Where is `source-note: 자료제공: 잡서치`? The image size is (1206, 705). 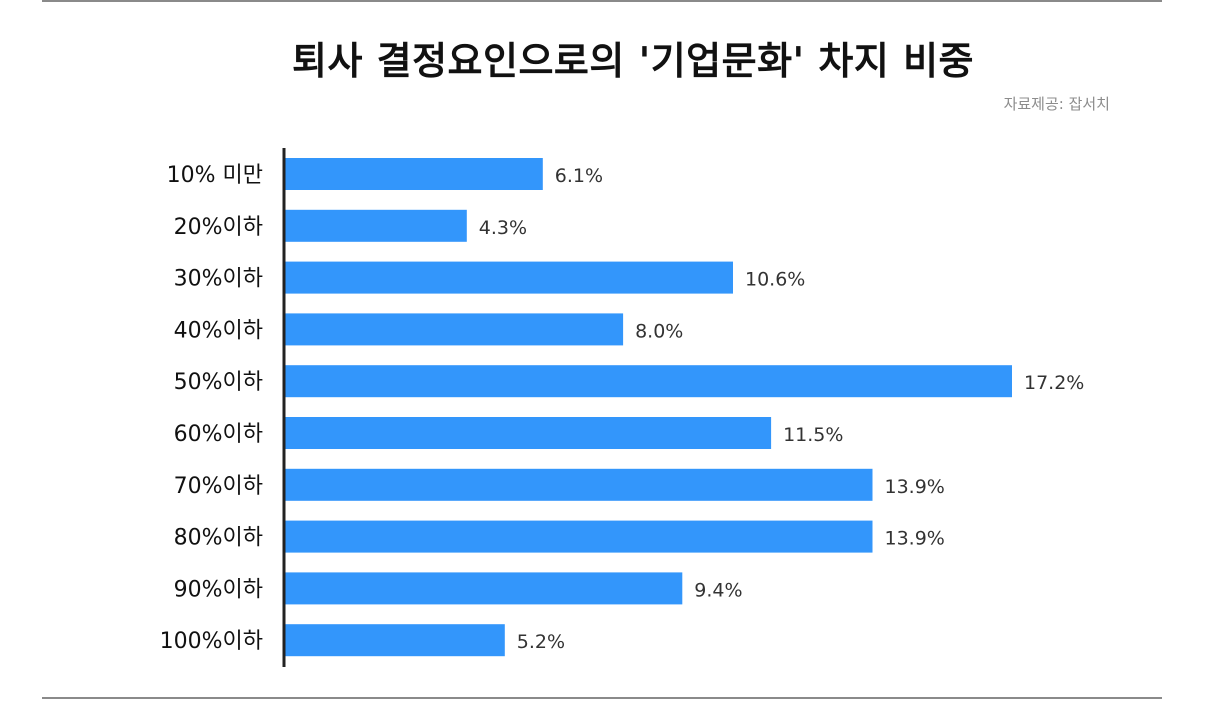
source-note: 자료제공: 잡서치 is located at coordinates (1056, 104).